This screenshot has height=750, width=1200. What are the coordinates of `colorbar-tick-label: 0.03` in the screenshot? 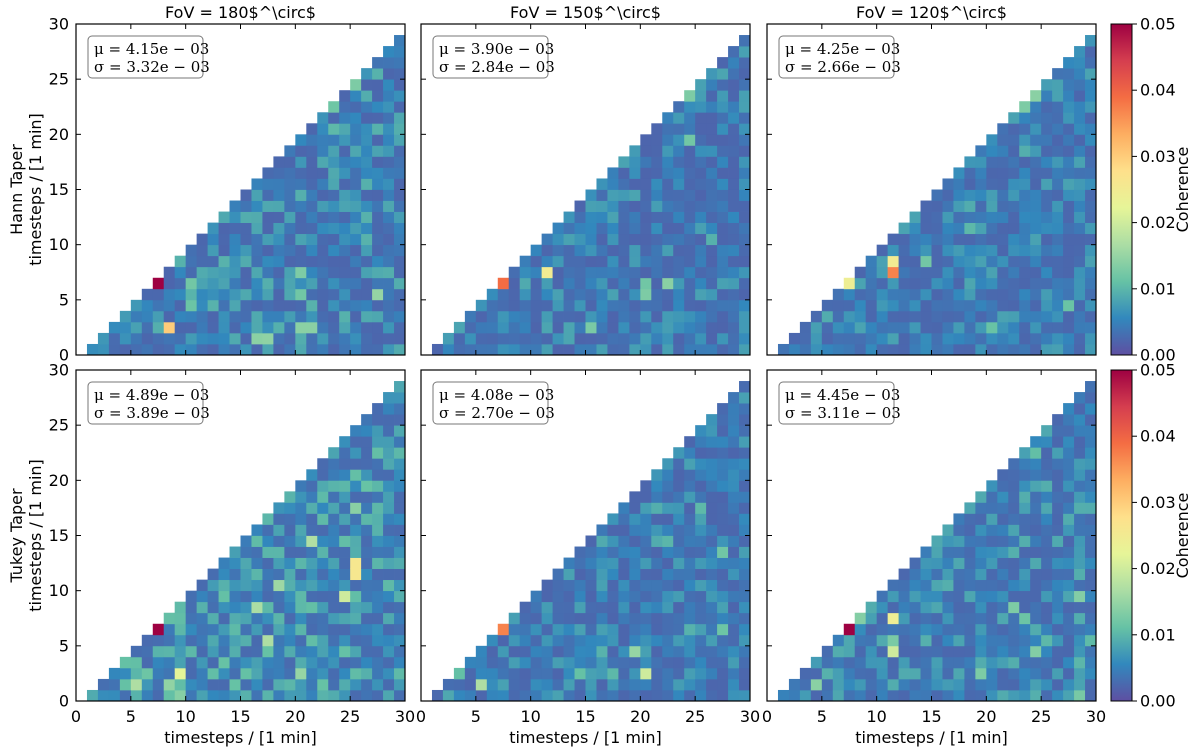 It's located at (1158, 156).